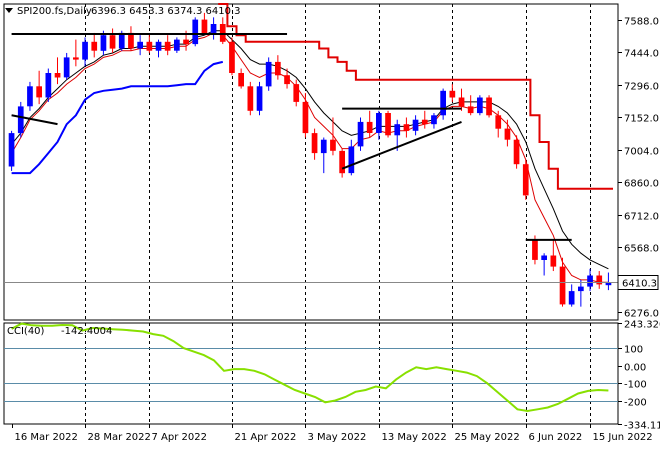 The image size is (660, 450). What do you see at coordinates (635, 368) in the screenshot?
I see `cci-axis-label: 0.00` at bounding box center [635, 368].